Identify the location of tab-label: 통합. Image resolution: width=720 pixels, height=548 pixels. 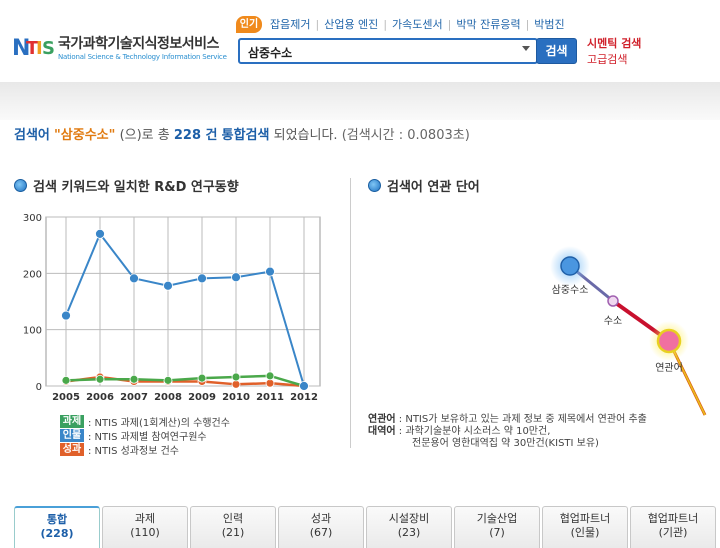
(57, 519).